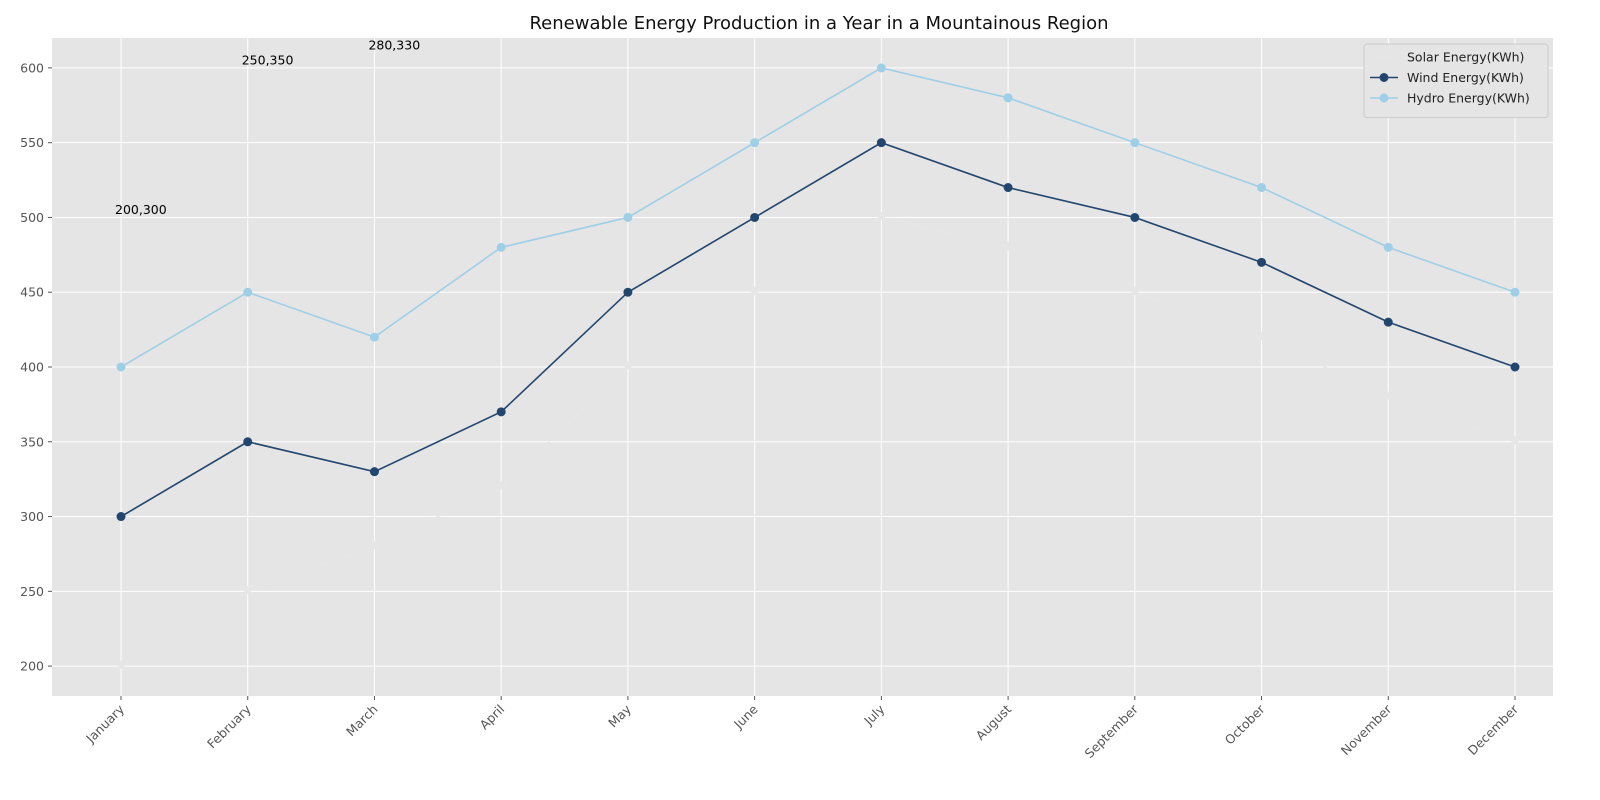 Image resolution: width=1600 pixels, height=800 pixels. What do you see at coordinates (1465, 57) in the screenshot?
I see `legend-label: Solar Energy(KWh)` at bounding box center [1465, 57].